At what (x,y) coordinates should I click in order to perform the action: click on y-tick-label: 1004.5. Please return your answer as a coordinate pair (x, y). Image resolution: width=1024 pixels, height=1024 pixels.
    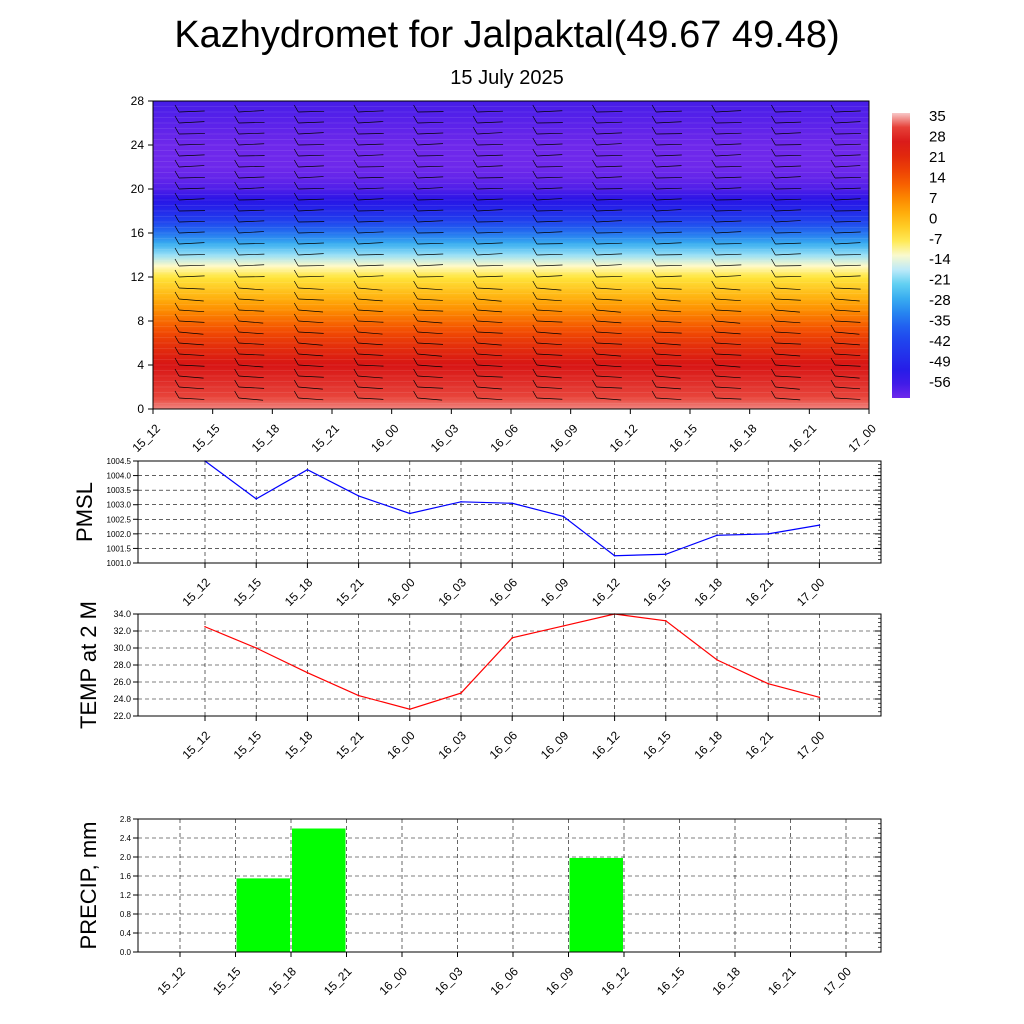
    Looking at the image, I should click on (119, 461).